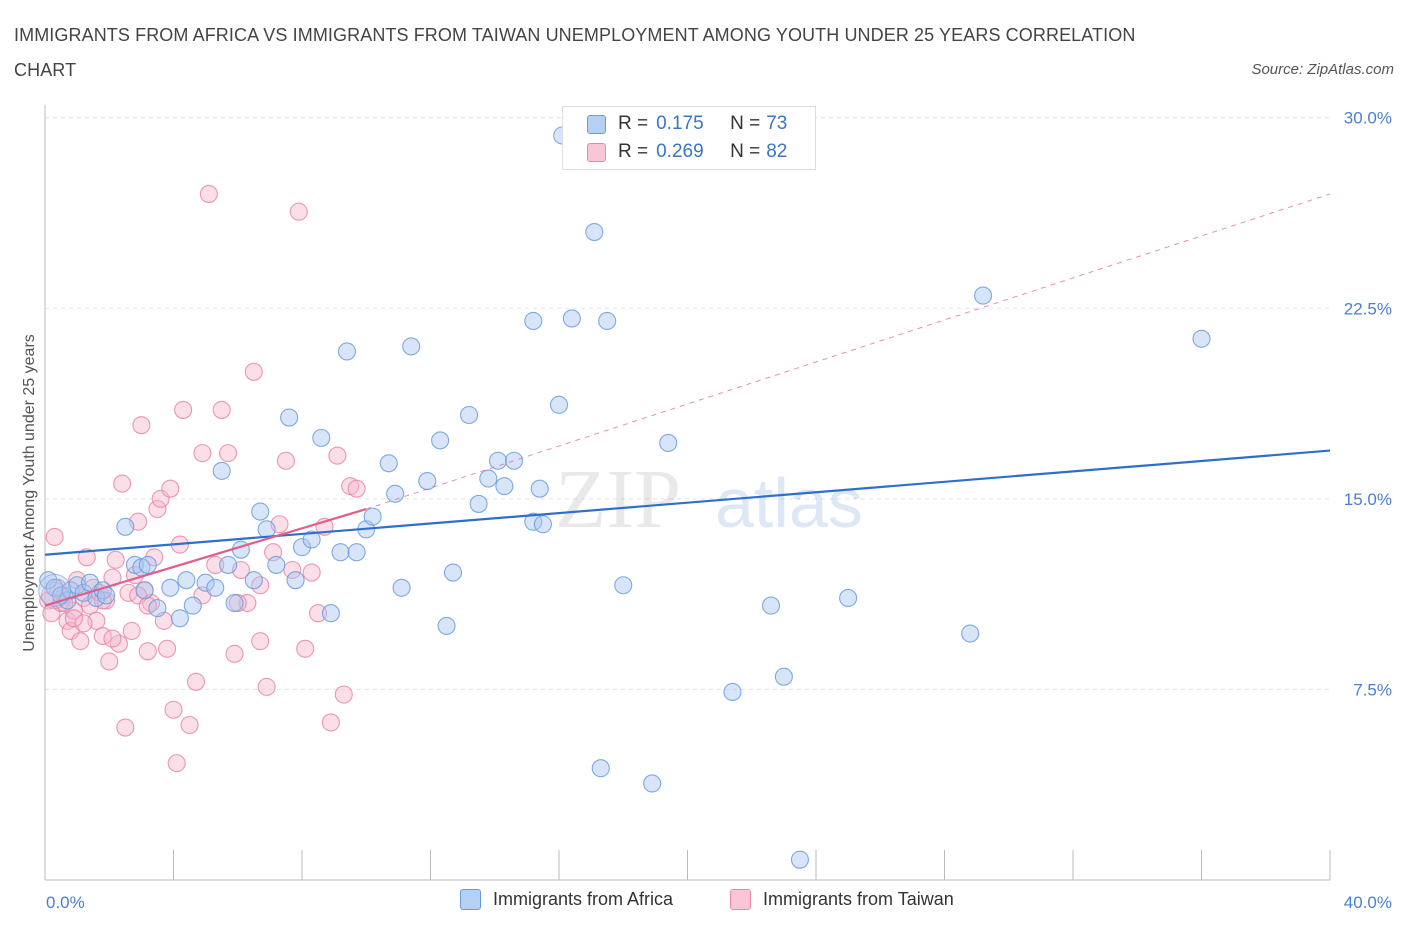  What do you see at coordinates (740, 899) in the screenshot?
I see `bottom-legend-swatch-taiwan` at bounding box center [740, 899].